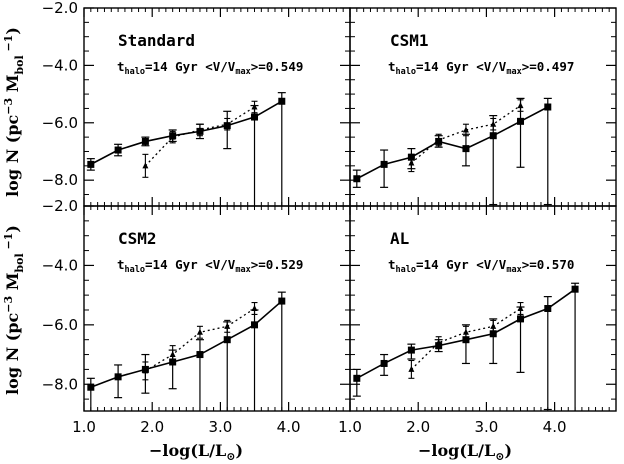 Image resolution: width=624 pixels, height=464 pixels. What do you see at coordinates (285, 66) in the screenshot?
I see `annot-value: 0.549` at bounding box center [285, 66].